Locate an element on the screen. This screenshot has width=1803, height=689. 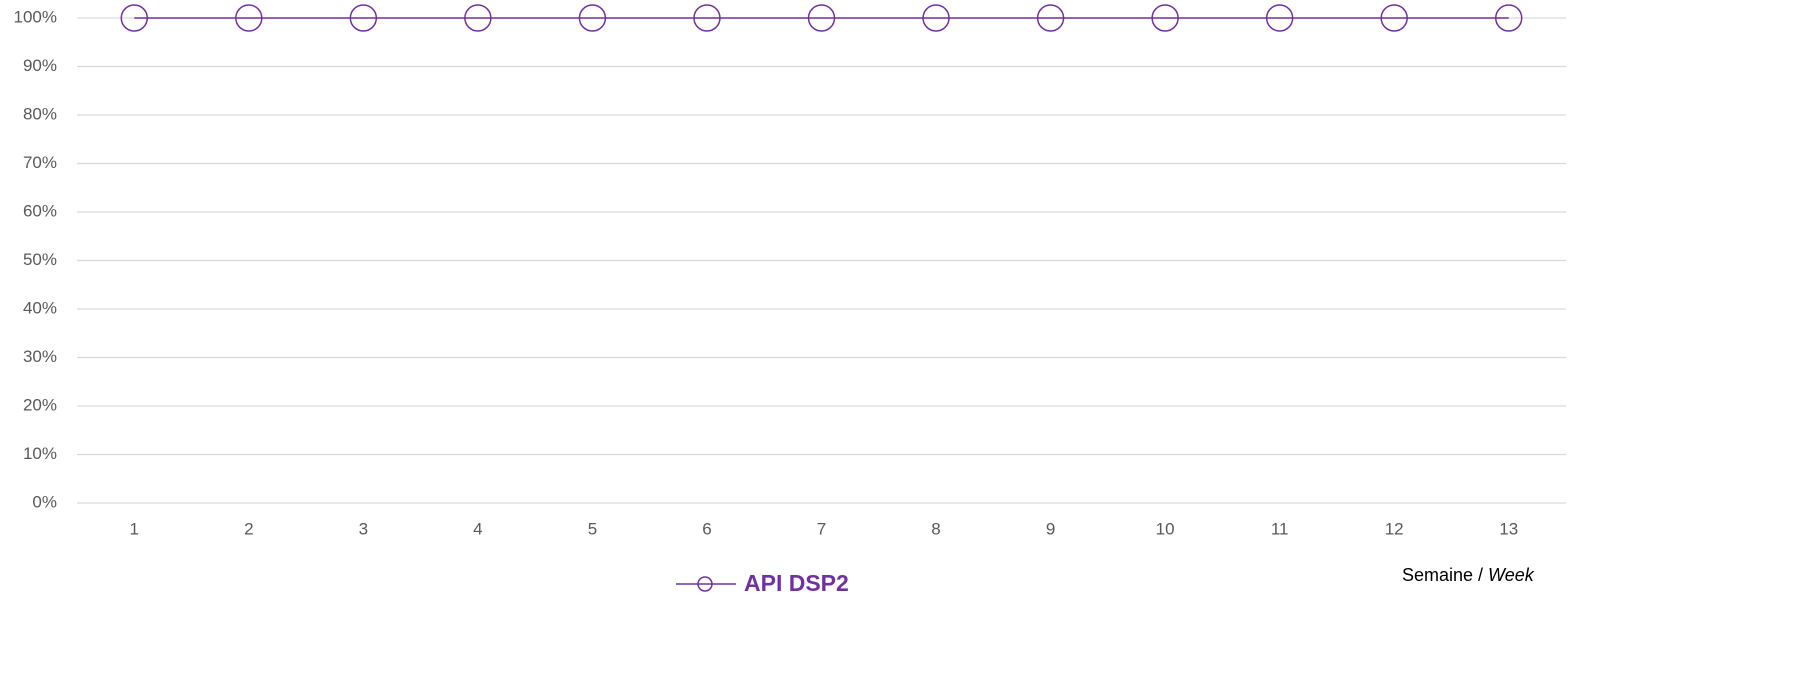
x-tick-label: 7 is located at coordinates (821, 528).